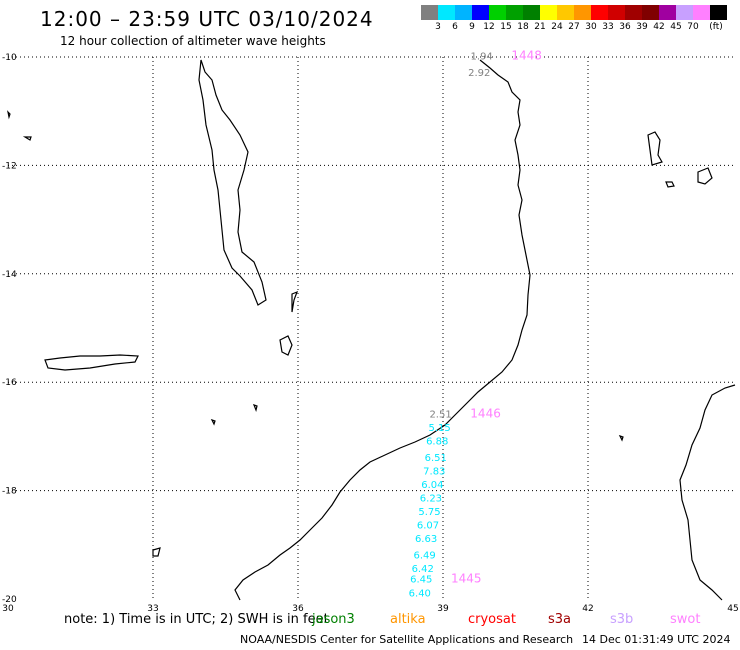 Image resolution: width=740 pixels, height=650 pixels. Describe the element at coordinates (506, 27) in the screenshot. I see `legend-label: 15` at that location.